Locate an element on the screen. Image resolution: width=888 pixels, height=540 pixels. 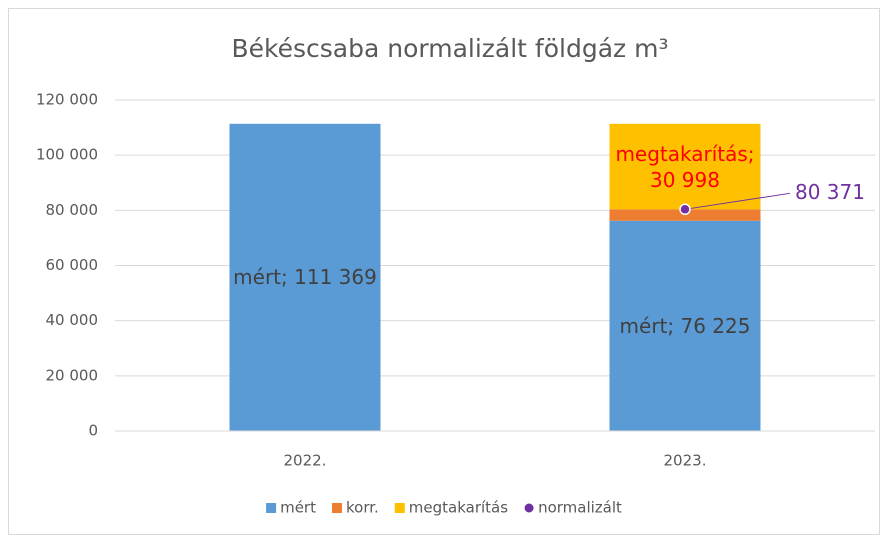
y-tick-label: 40 000 is located at coordinates (72, 320).